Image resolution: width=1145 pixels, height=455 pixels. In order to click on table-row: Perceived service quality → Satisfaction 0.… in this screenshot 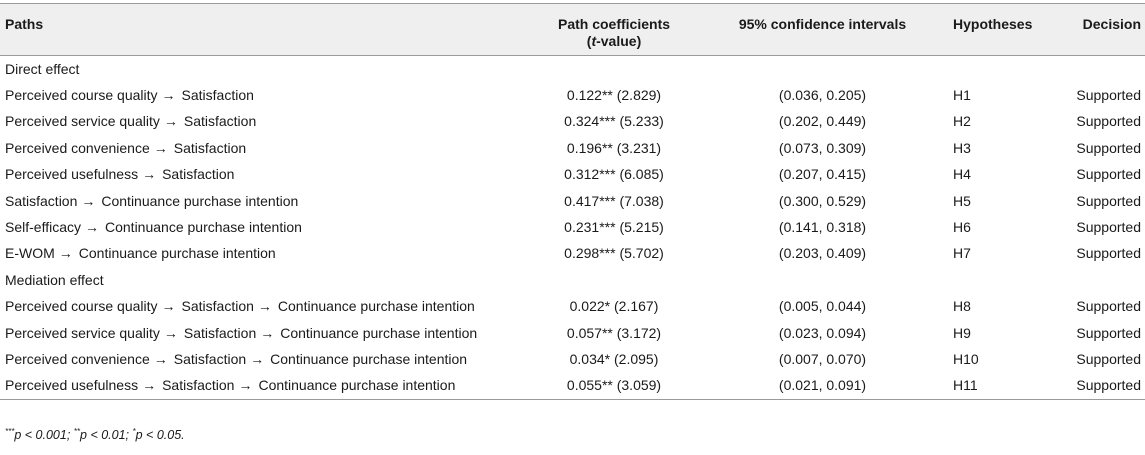, I will do `click(572, 122)`.